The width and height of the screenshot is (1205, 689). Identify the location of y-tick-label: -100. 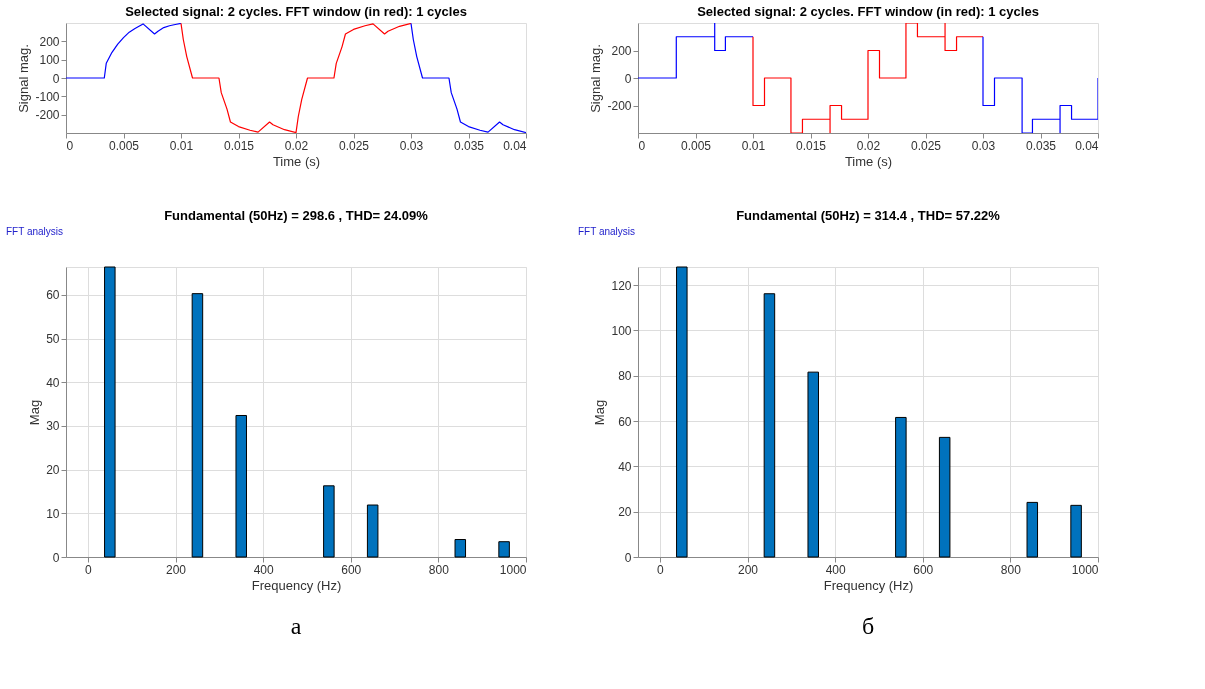
(47, 96).